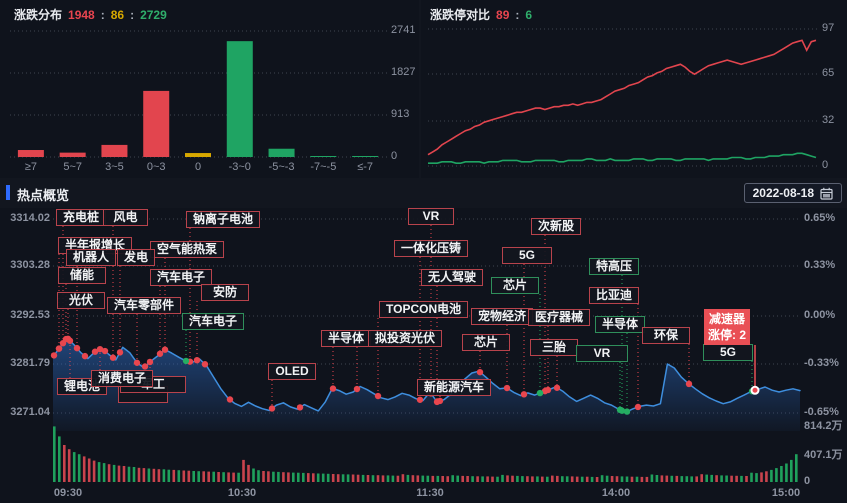  What do you see at coordinates (727, 327) in the screenshot?
I see `limit-up-callout: 减速器涨停: 2` at bounding box center [727, 327].